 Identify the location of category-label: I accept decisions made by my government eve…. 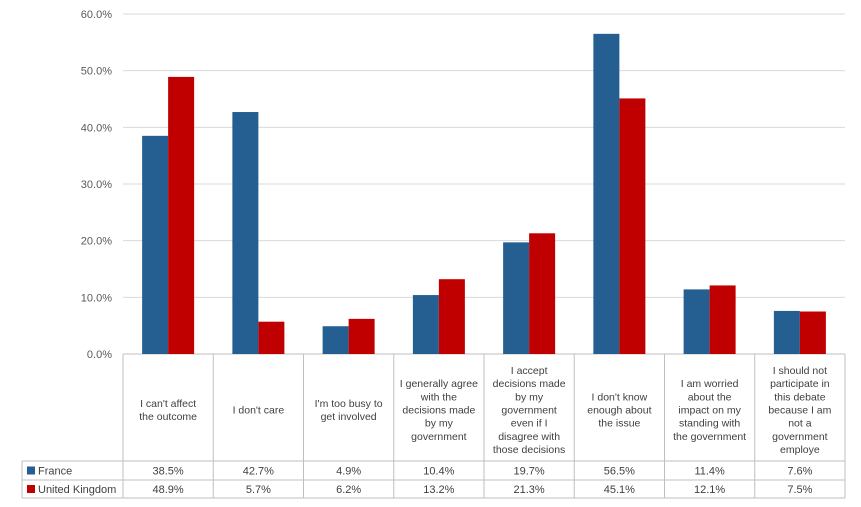
(529, 410).